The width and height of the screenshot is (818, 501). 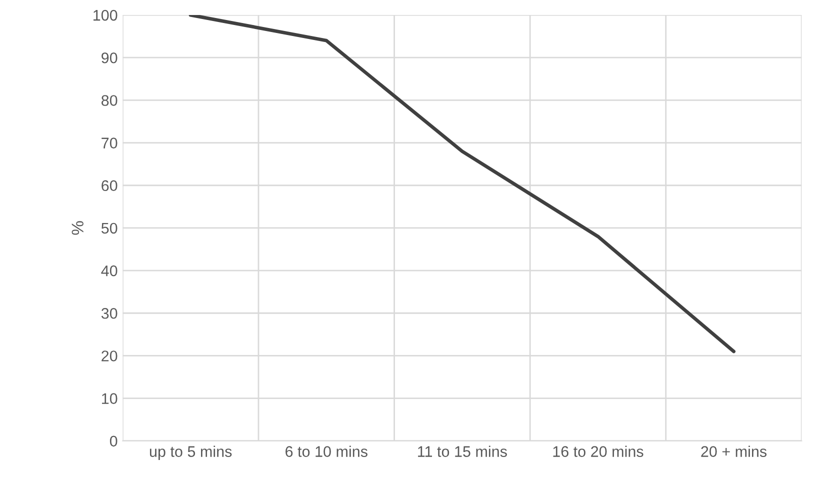 What do you see at coordinates (598, 451) in the screenshot?
I see `x-tick-label: 16 to 20 mins` at bounding box center [598, 451].